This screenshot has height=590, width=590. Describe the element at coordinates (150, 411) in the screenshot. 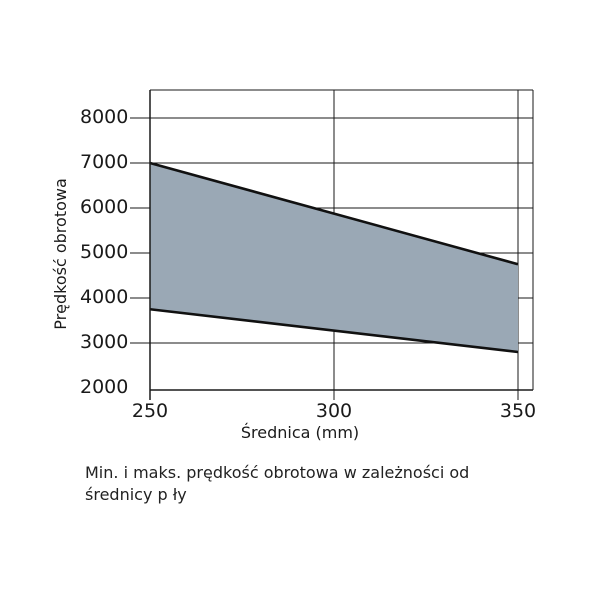

I see `x-tick-label-250: 250` at that location.